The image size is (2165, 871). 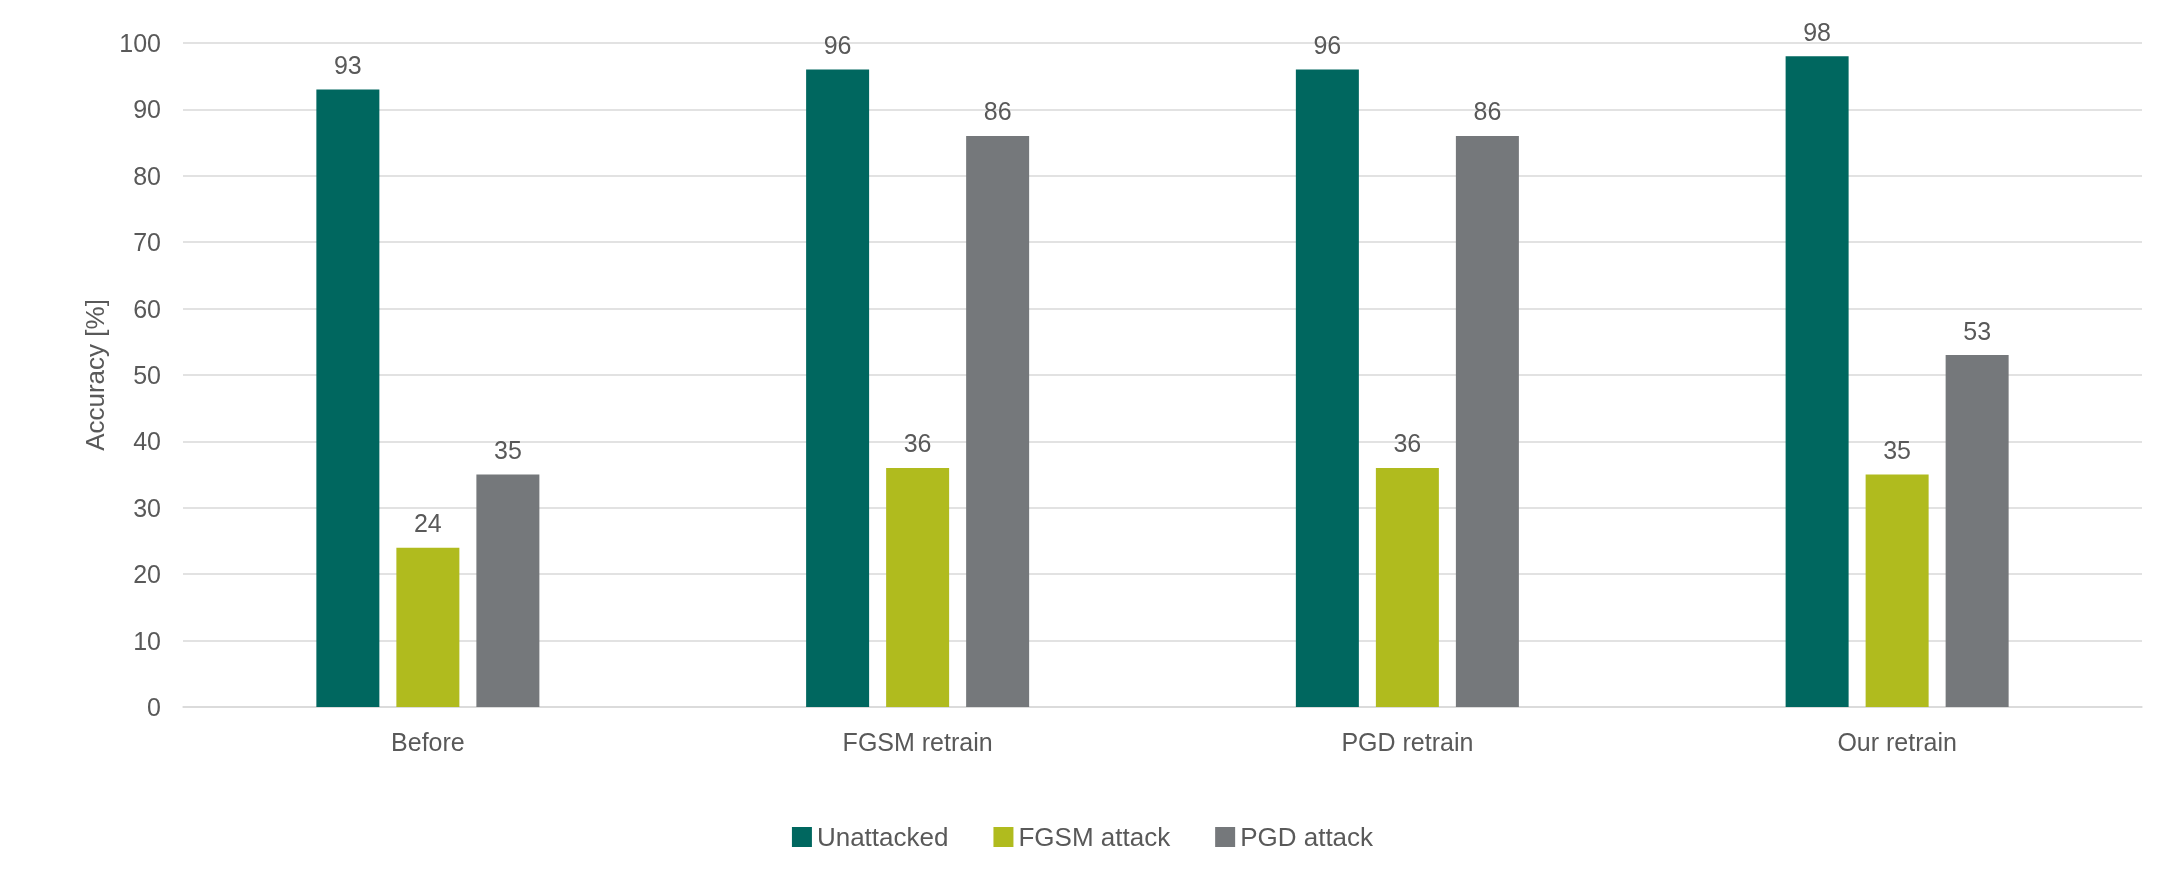 What do you see at coordinates (882, 837) in the screenshot?
I see `legend-label: Unattacked` at bounding box center [882, 837].